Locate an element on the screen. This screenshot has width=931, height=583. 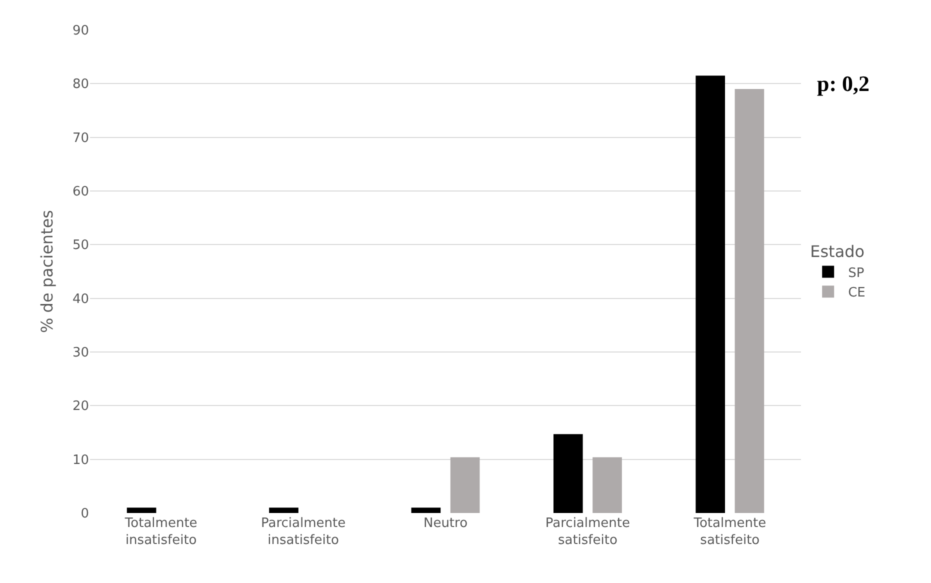
y-tick-label: 50 is located at coordinates (80, 246).